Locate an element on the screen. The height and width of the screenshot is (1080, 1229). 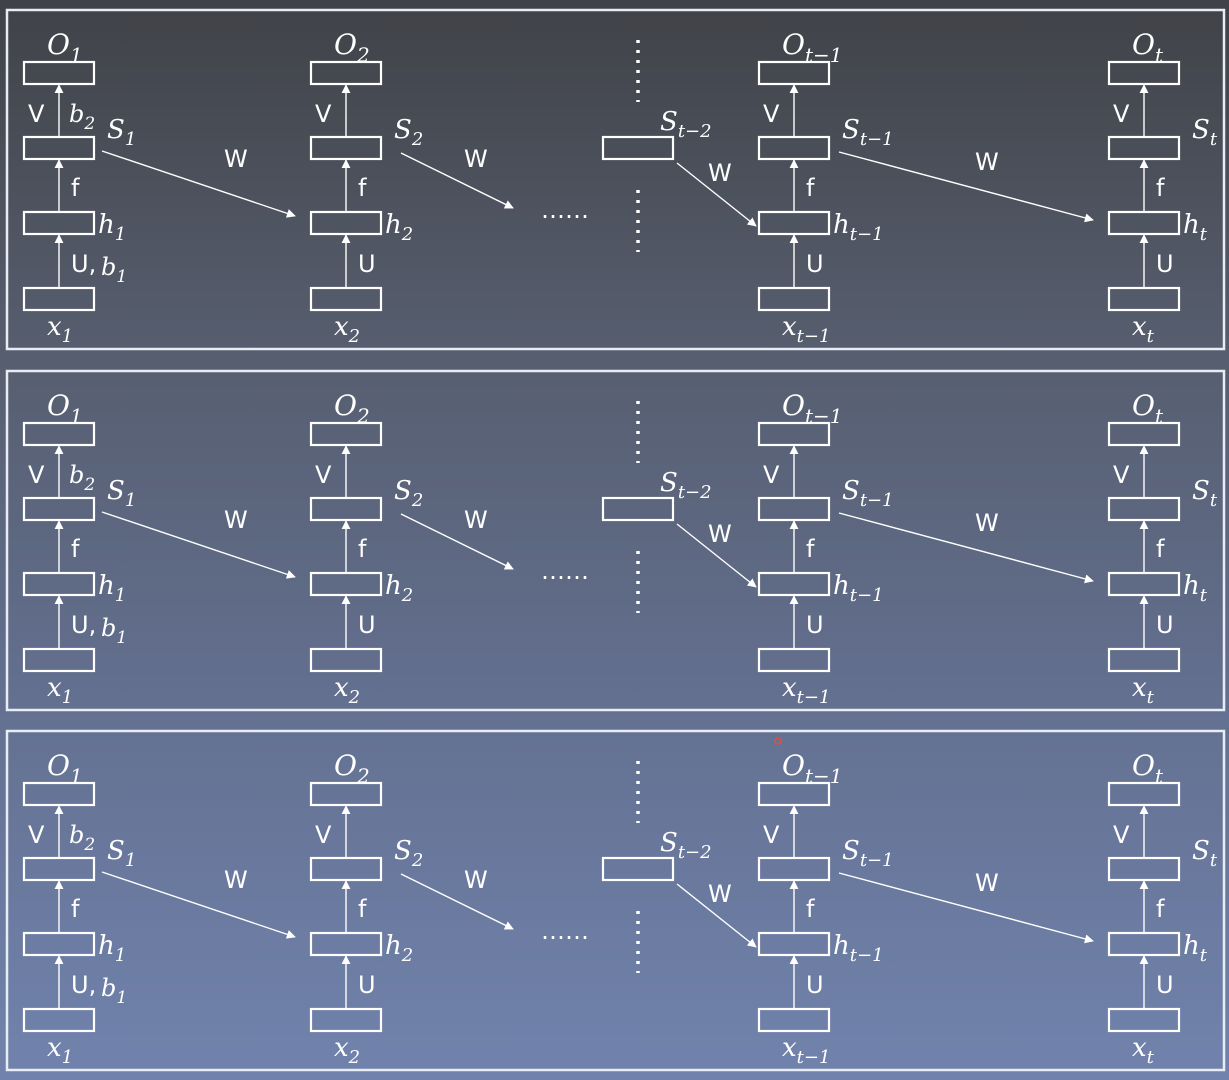
state-label-t-2: St−2 is located at coordinates (686, 485).